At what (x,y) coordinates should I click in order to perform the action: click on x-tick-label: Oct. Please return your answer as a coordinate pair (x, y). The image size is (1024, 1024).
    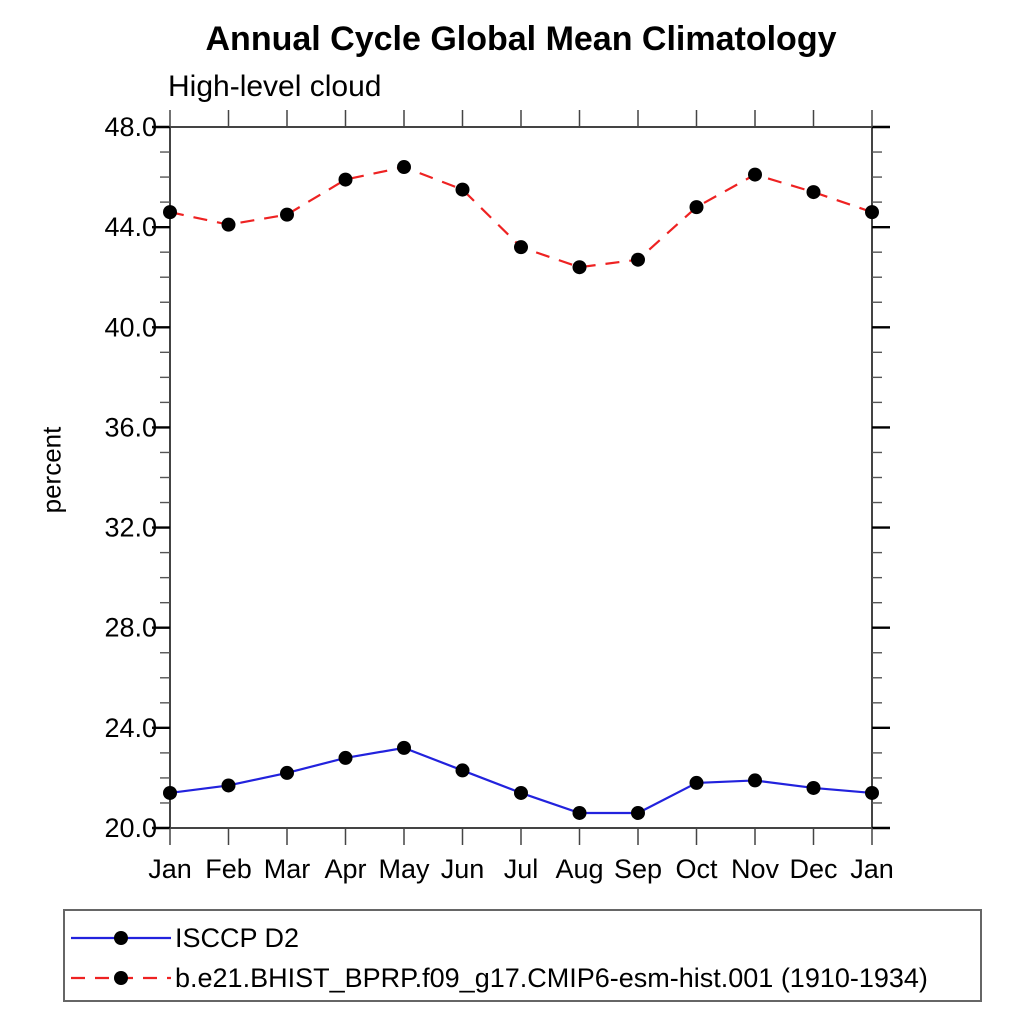
    Looking at the image, I should click on (696, 869).